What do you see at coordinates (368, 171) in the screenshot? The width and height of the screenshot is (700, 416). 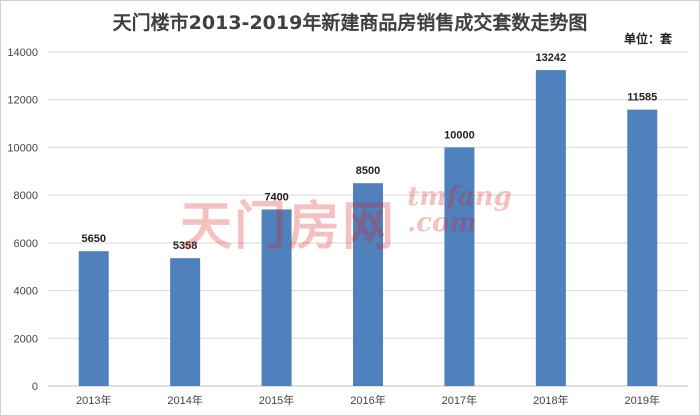 I see `data-label-2016年: 8500` at bounding box center [368, 171].